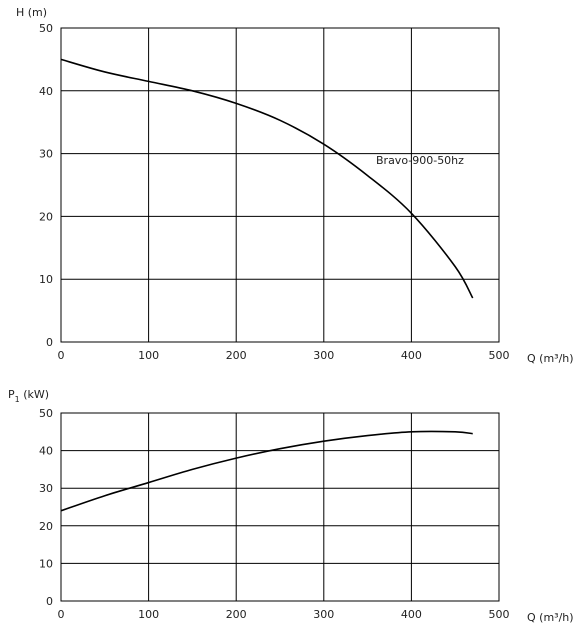 The image size is (580, 643). What do you see at coordinates (46, 507) in the screenshot?
I see `power-y-ticks: 0 10 20 30 40 50` at bounding box center [46, 507].